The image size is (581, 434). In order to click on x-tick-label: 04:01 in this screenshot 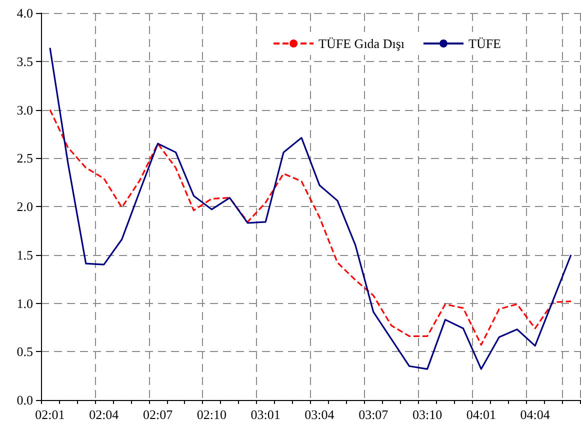, I will do `click(481, 414)`.